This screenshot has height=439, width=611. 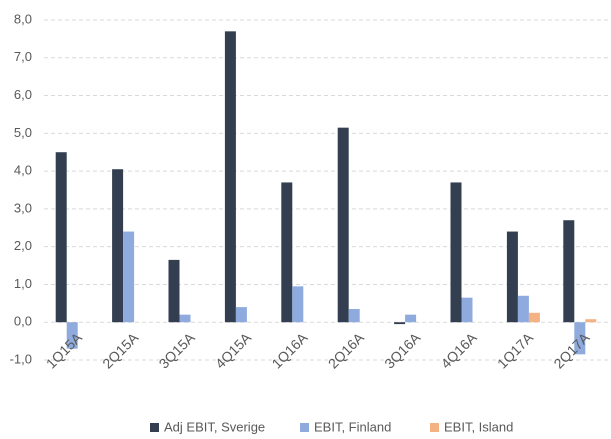 What do you see at coordinates (23, 56) in the screenshot?
I see `y-tick-label: 7,0` at bounding box center [23, 56].